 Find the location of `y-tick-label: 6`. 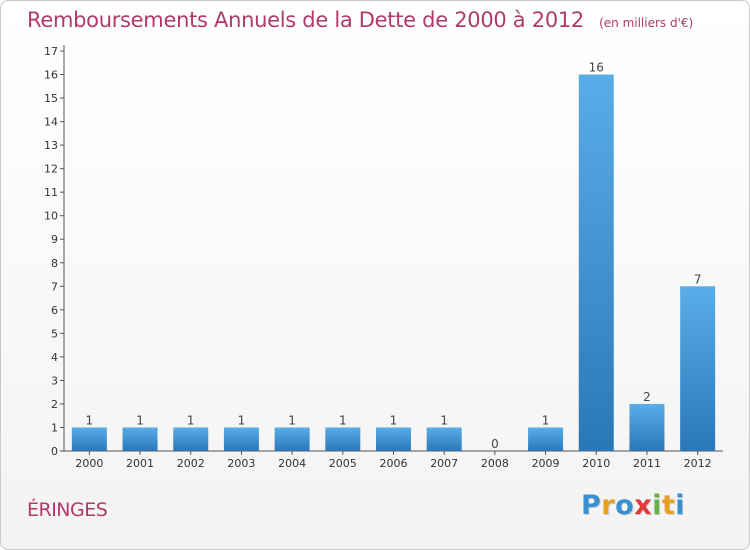

y-tick-label: 6 is located at coordinates (54, 310).